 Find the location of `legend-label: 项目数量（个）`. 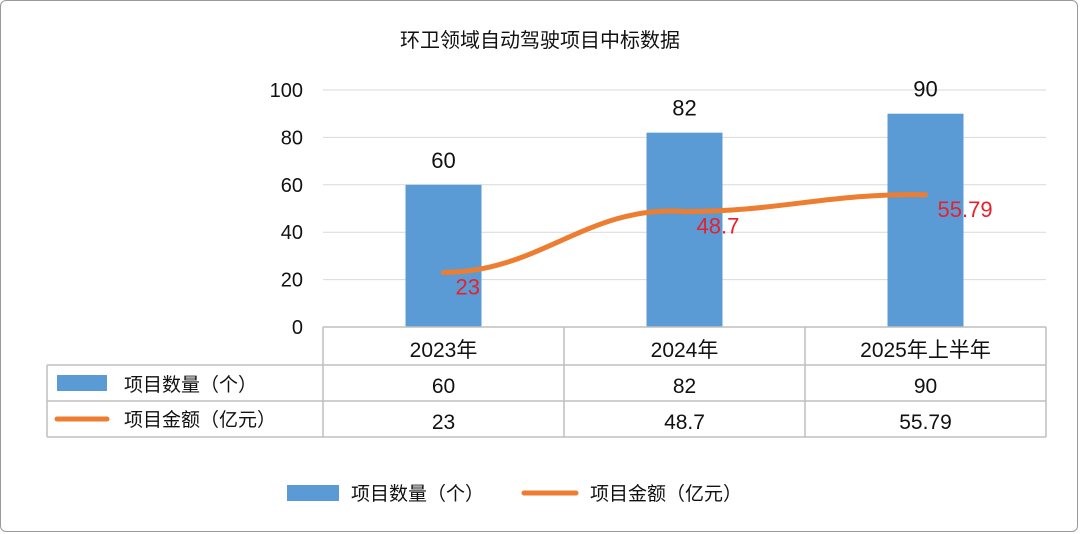

legend-label: 项目数量（个） is located at coordinates (417, 494).